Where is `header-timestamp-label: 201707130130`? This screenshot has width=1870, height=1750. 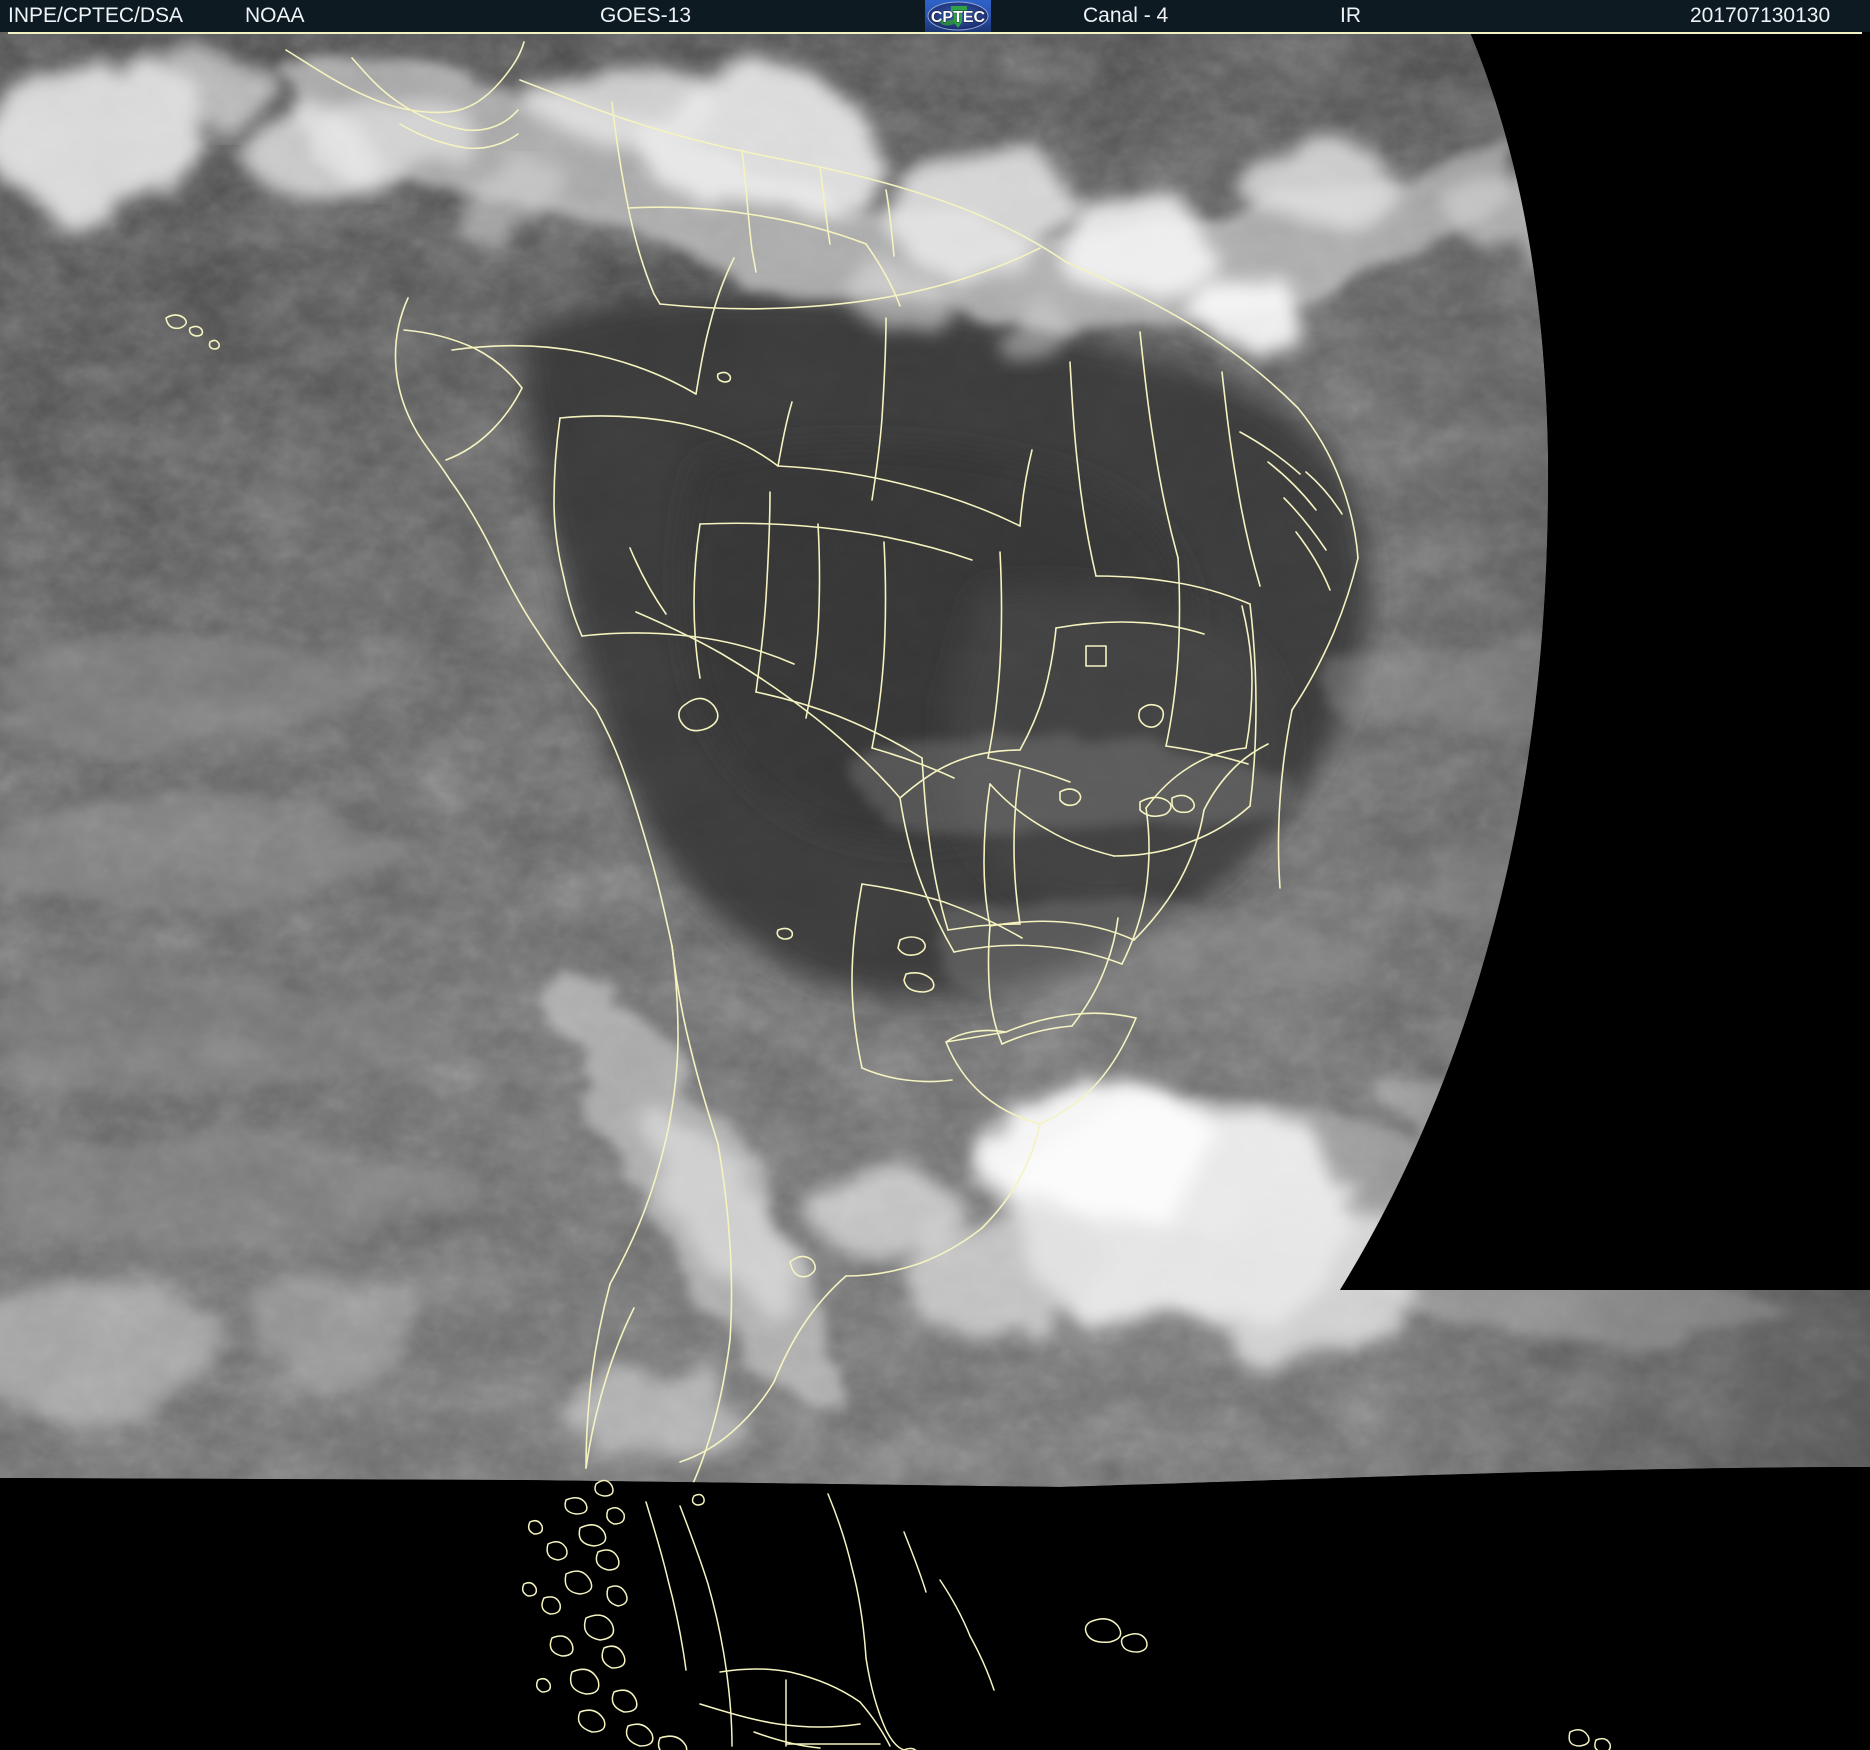
header-timestamp-label: 201707130130 is located at coordinates (1760, 15).